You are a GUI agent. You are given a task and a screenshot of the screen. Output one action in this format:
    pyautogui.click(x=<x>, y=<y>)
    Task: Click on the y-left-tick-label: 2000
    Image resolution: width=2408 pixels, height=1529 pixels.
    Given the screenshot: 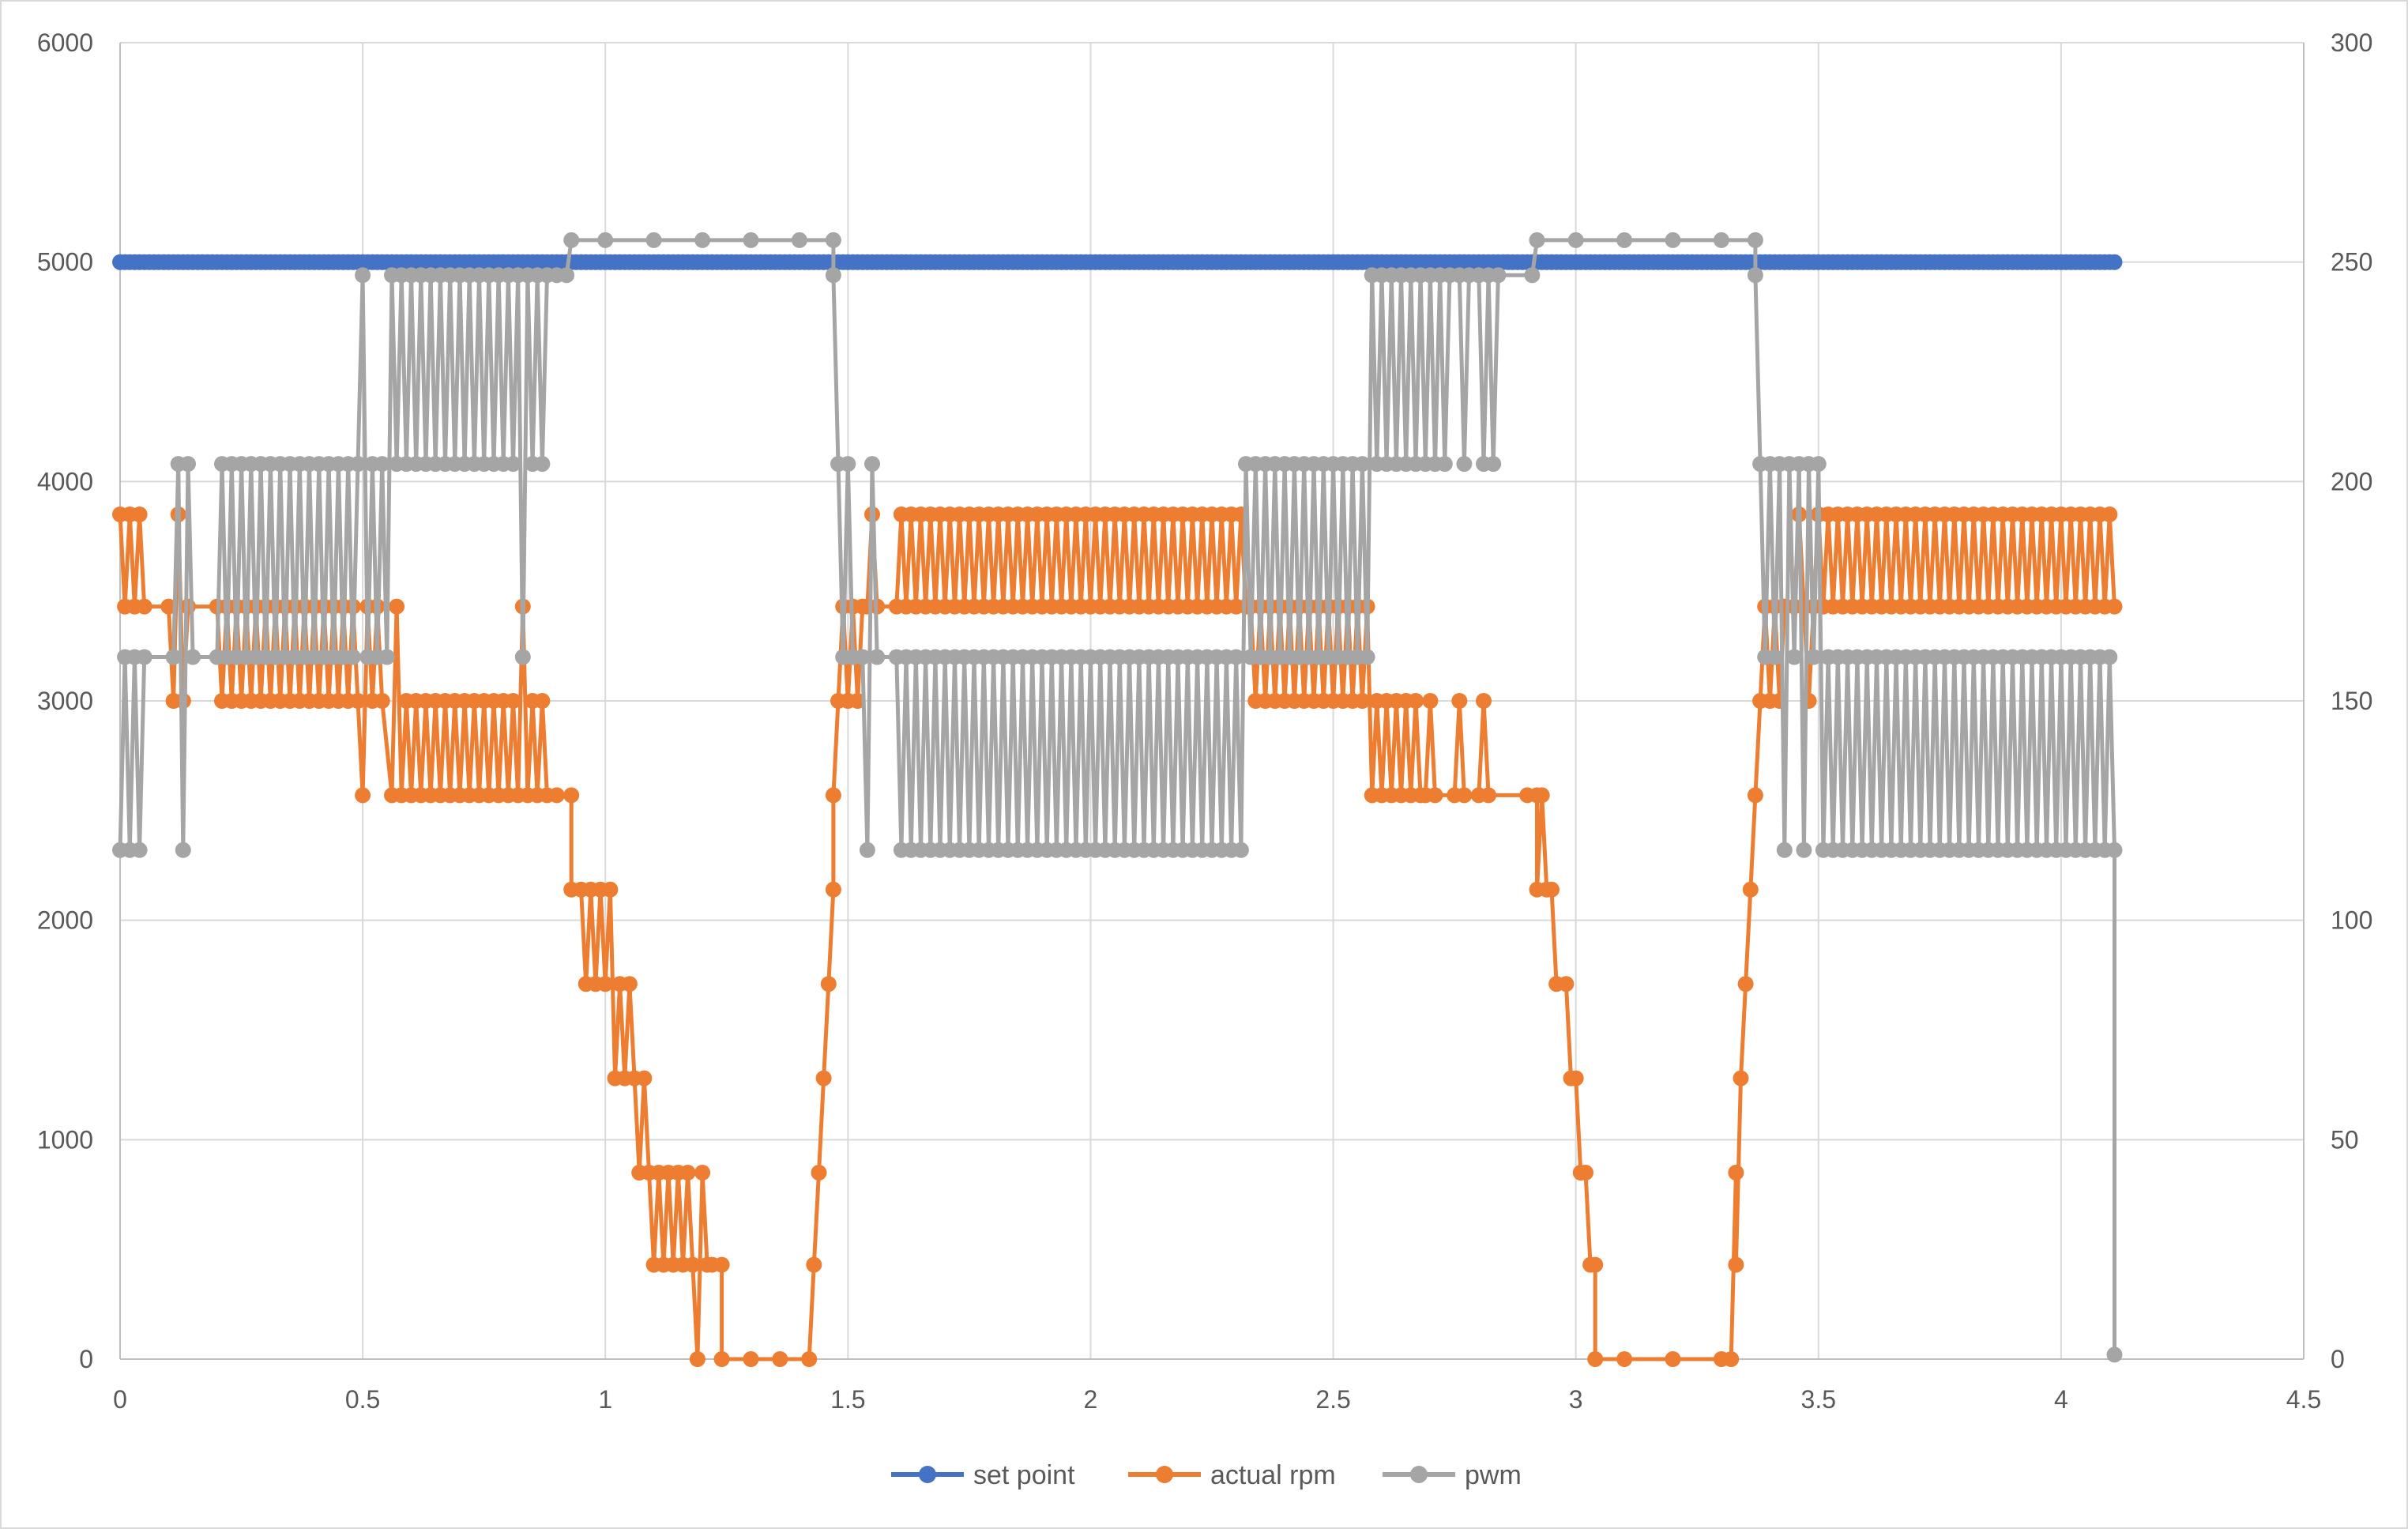 What is the action you would take?
    pyautogui.click(x=65, y=921)
    